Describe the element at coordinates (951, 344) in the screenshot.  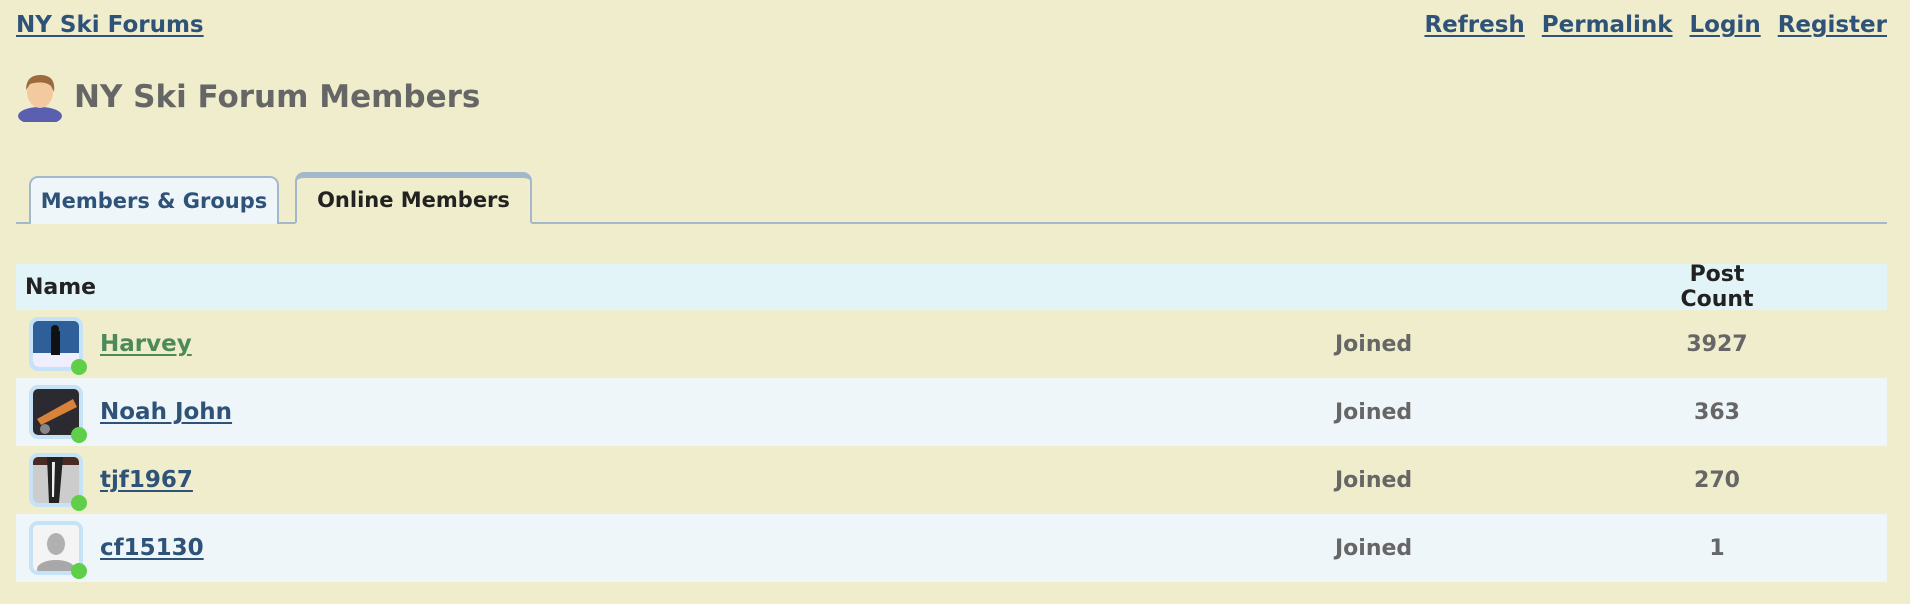
I see `table-row: Harvey Joined 3927` at that location.